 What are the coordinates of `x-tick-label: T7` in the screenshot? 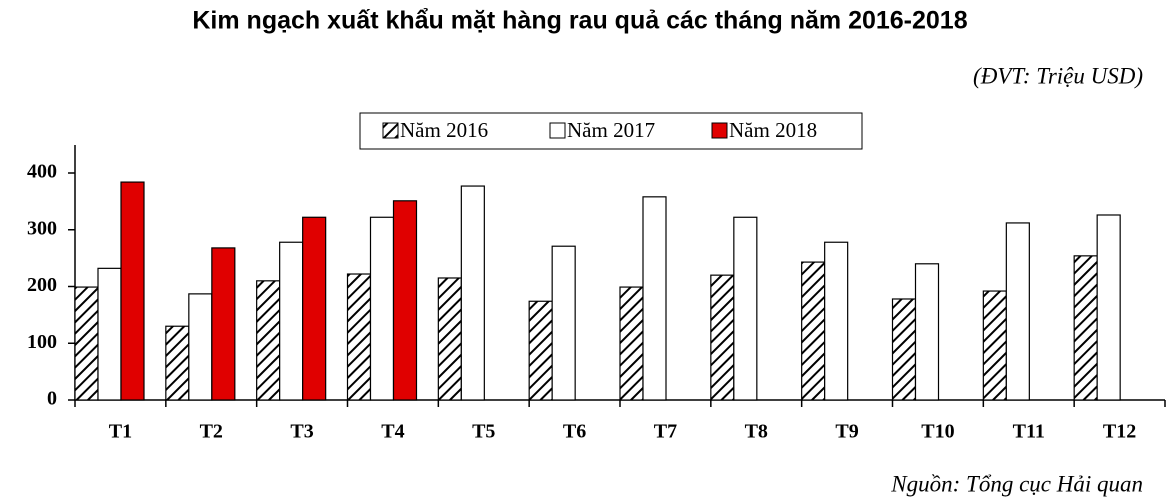 It's located at (665, 432).